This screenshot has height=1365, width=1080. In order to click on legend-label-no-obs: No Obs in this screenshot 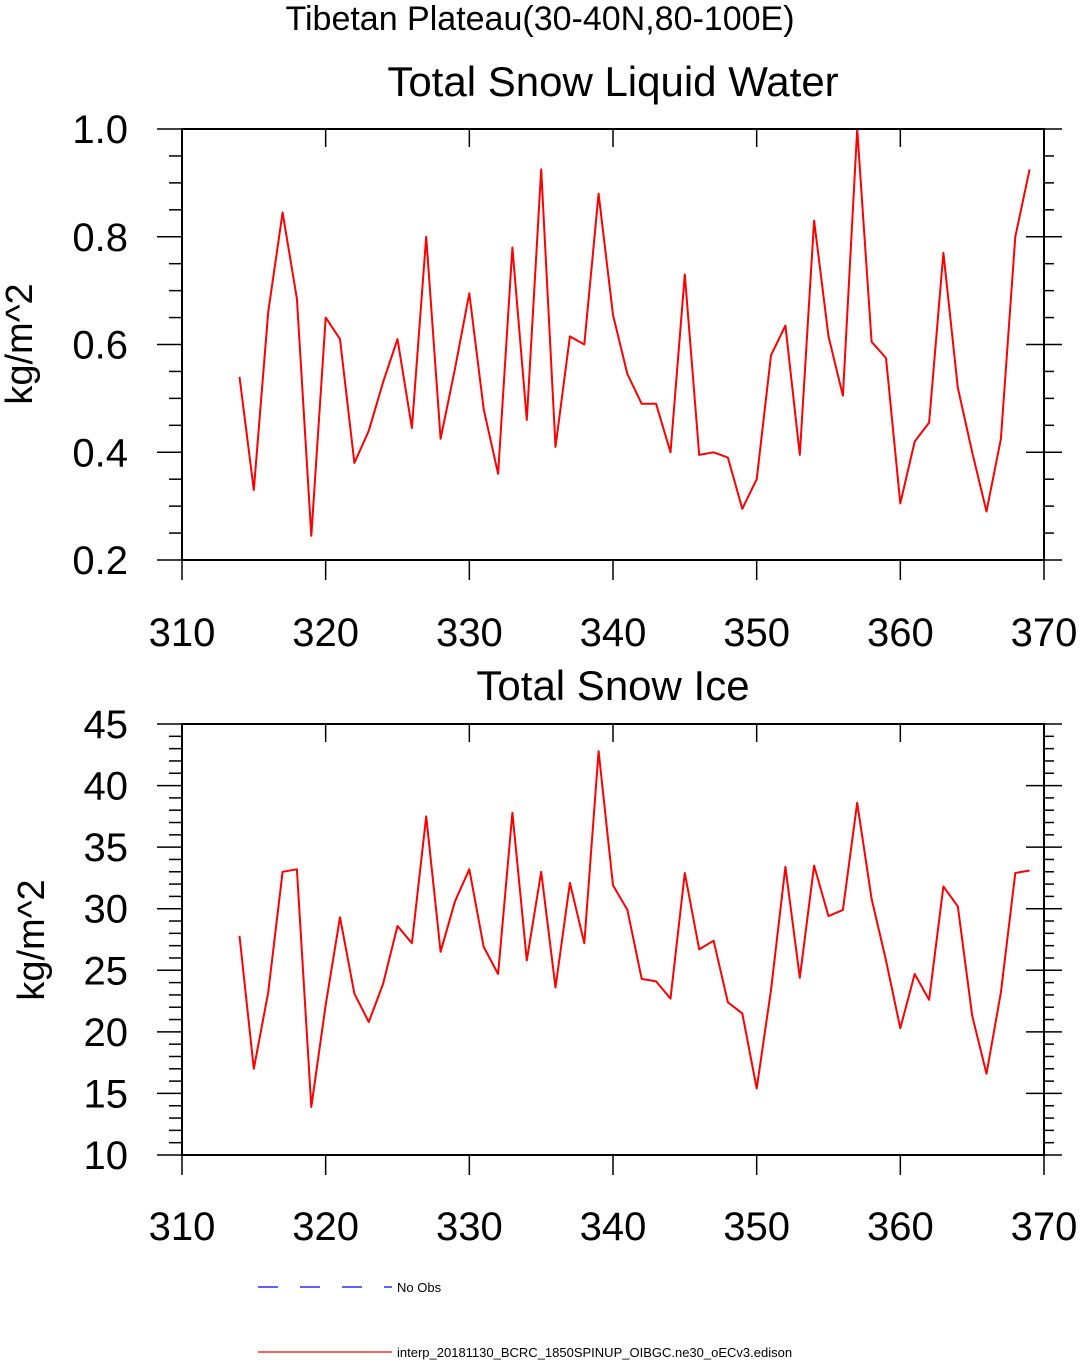, I will do `click(419, 1287)`.